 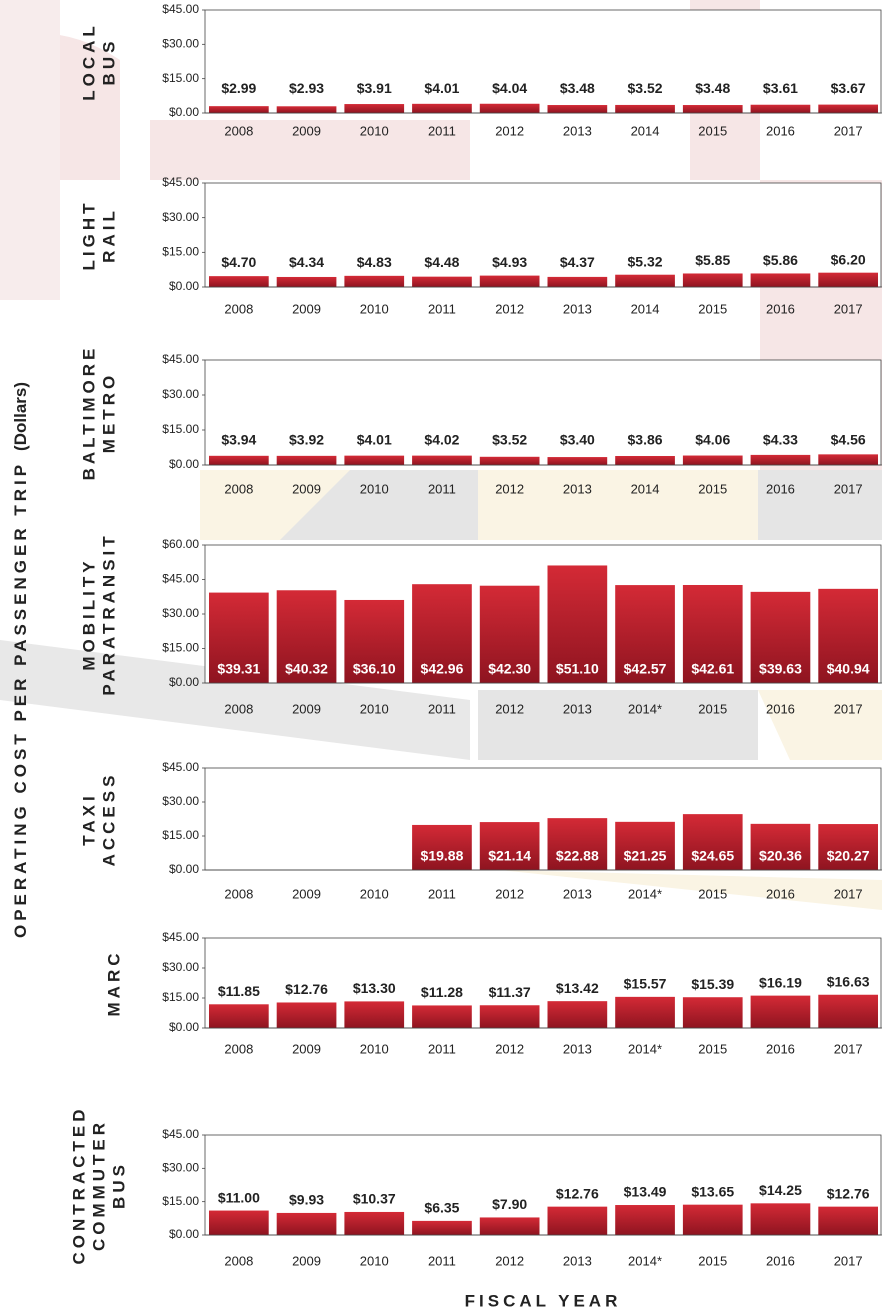 I want to click on data-label: $11.85, so click(x=239, y=991).